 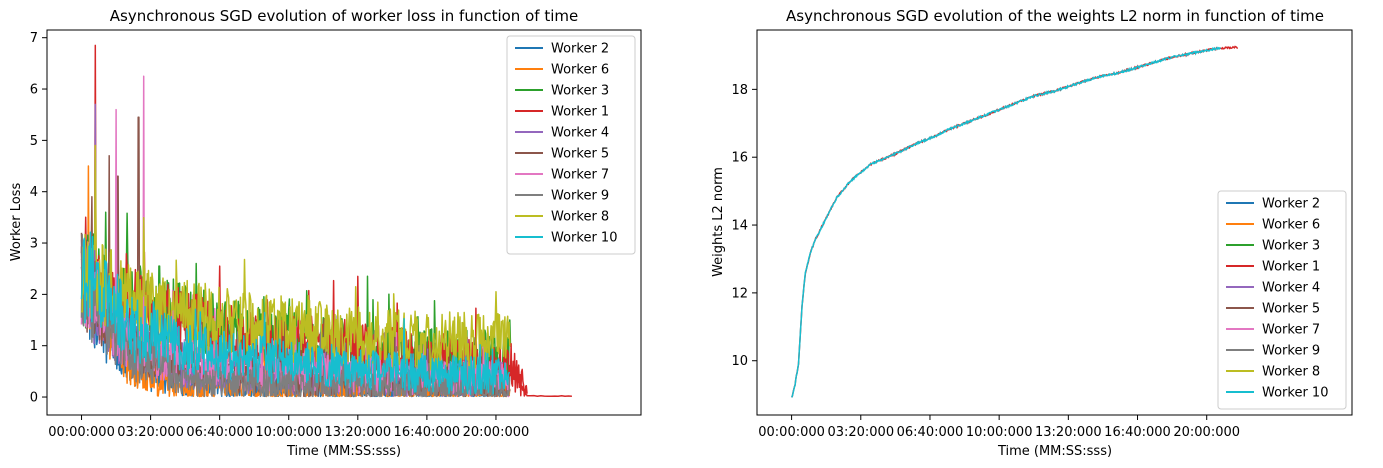 I want to click on y-axis-ticks: 10 12 14 16 18, so click(x=744, y=226).